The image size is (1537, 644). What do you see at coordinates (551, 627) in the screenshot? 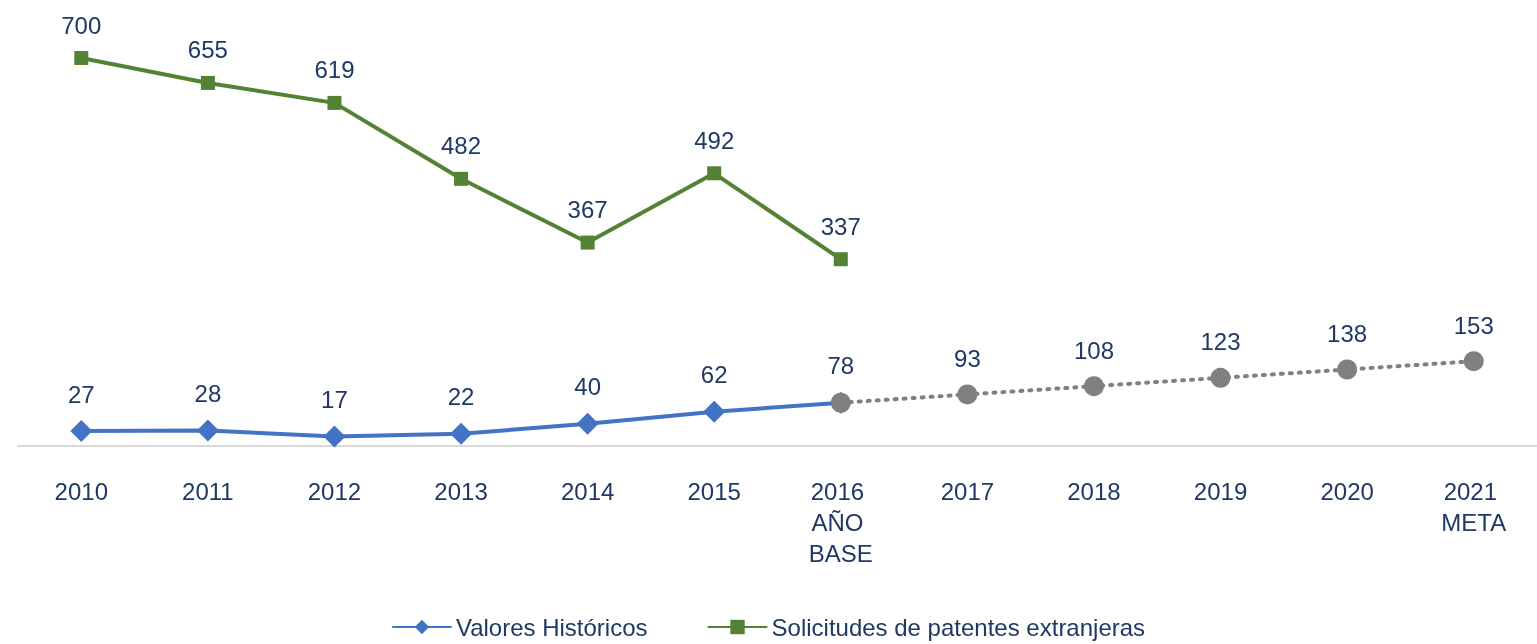
I see `legend-label: Valores Históricos` at bounding box center [551, 627].